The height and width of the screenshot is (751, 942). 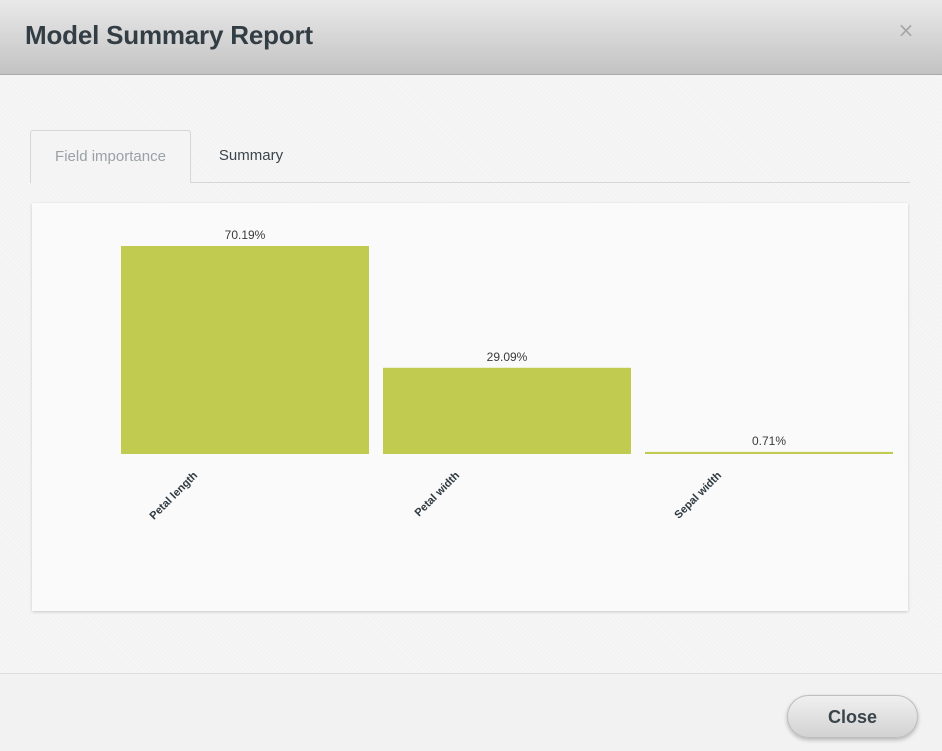 What do you see at coordinates (245, 235) in the screenshot?
I see `data-label: 70.19%` at bounding box center [245, 235].